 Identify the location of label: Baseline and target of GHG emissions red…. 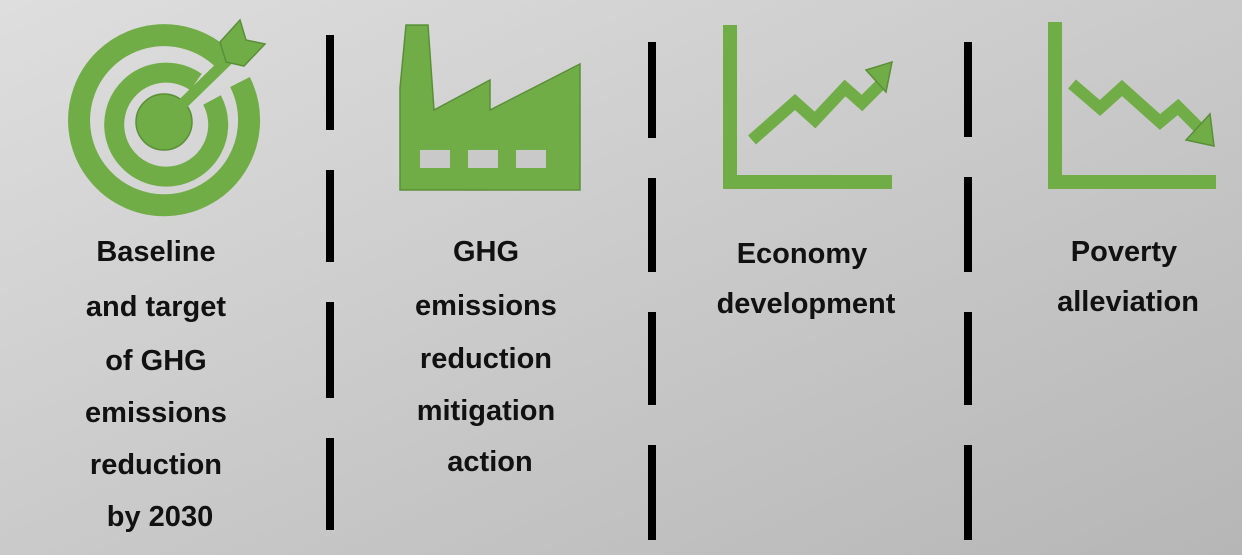
(160, 384).